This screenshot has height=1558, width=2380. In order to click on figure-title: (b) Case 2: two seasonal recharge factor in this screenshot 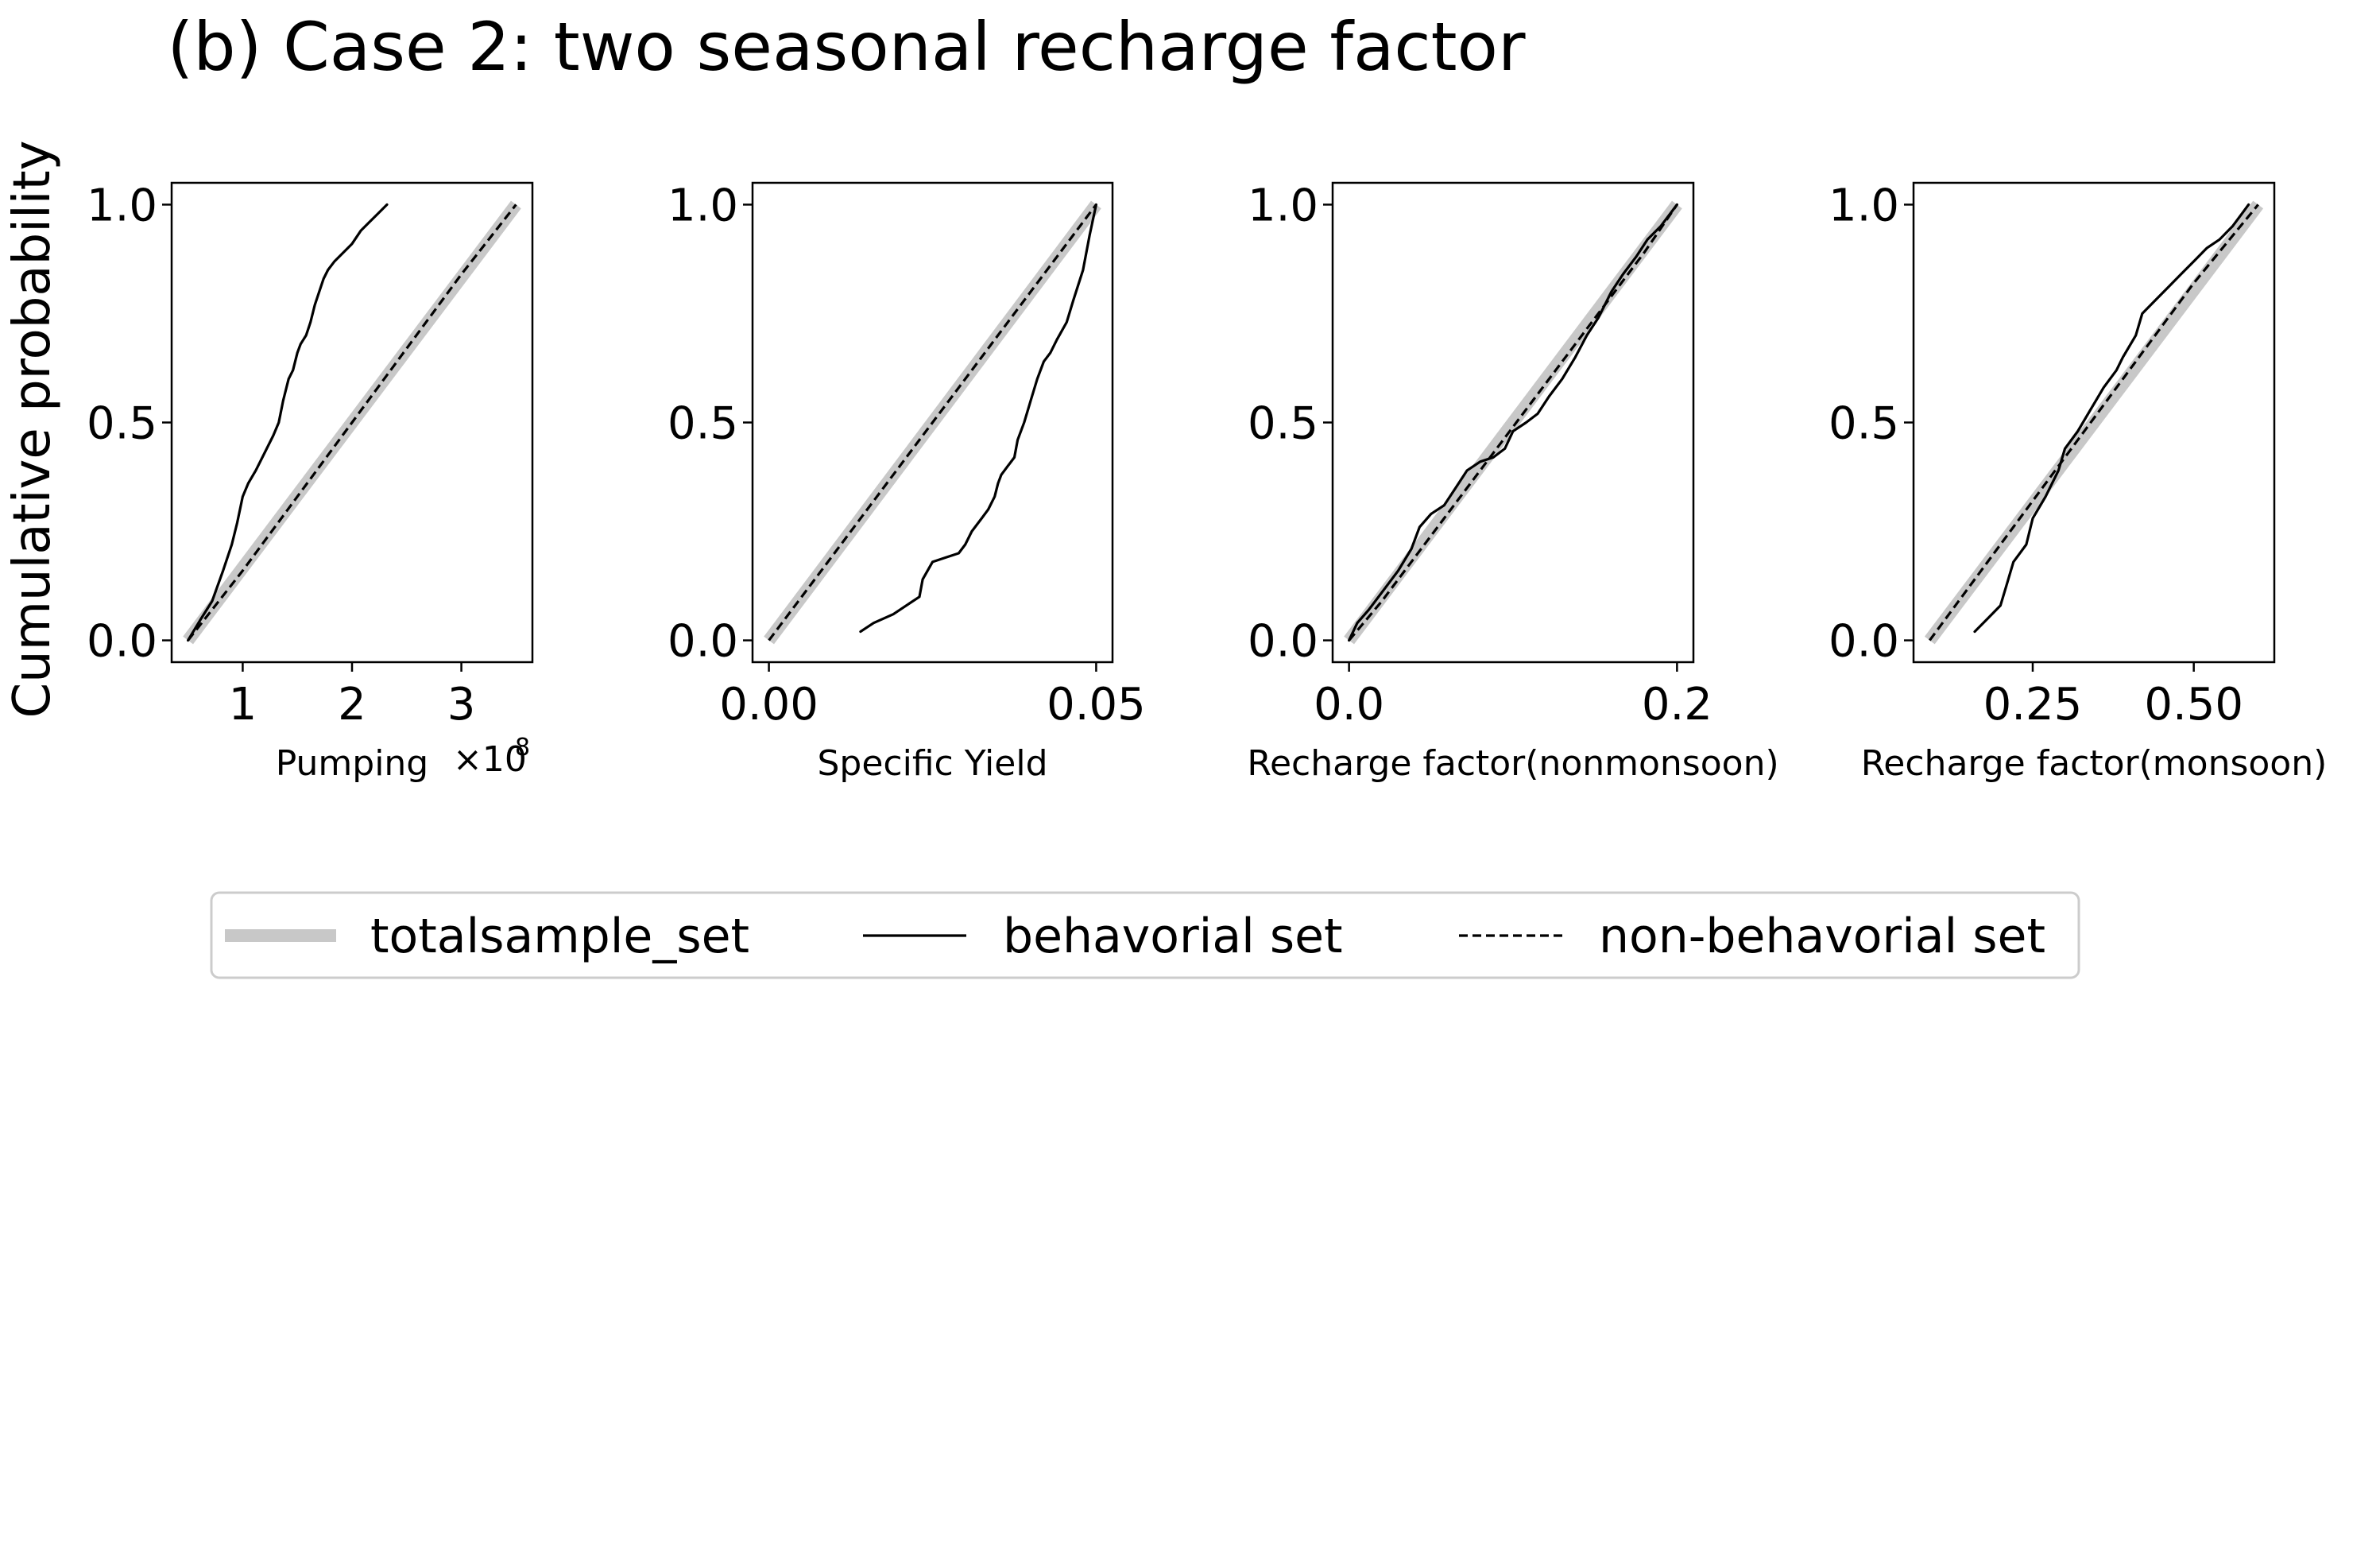, I will do `click(847, 47)`.